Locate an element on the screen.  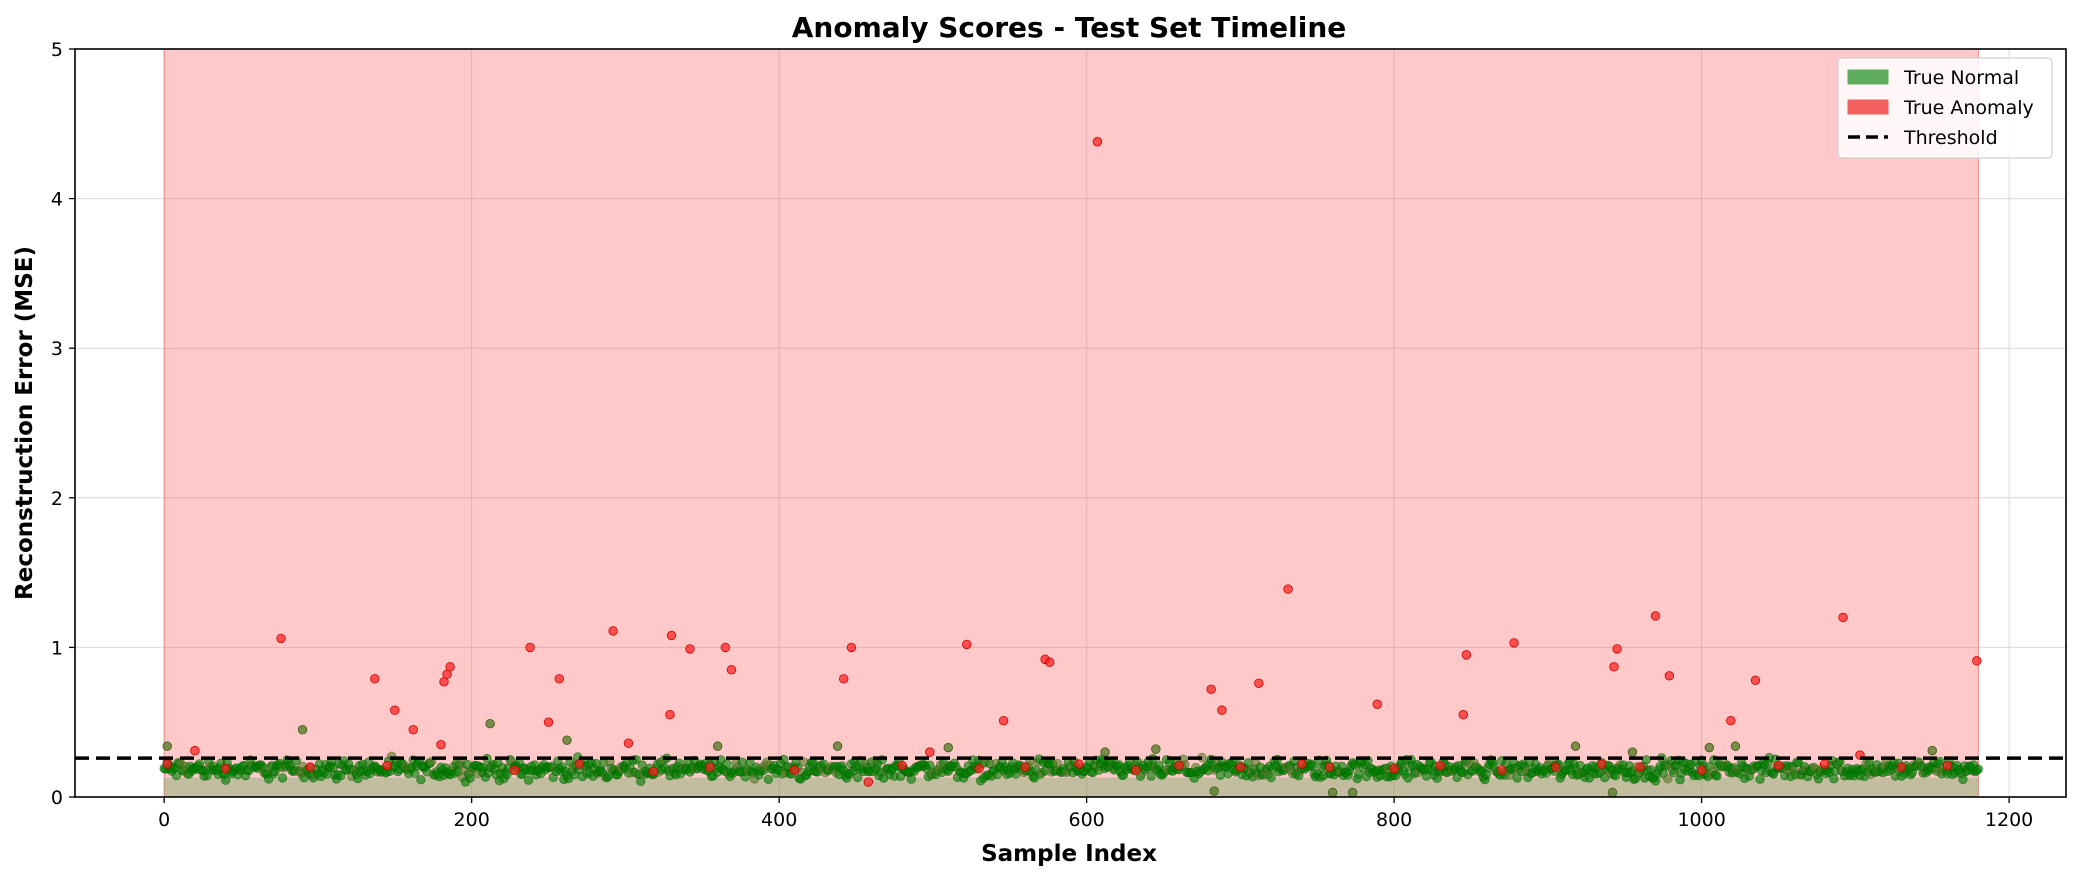
x-tick-label: 0 is located at coordinates (164, 820).